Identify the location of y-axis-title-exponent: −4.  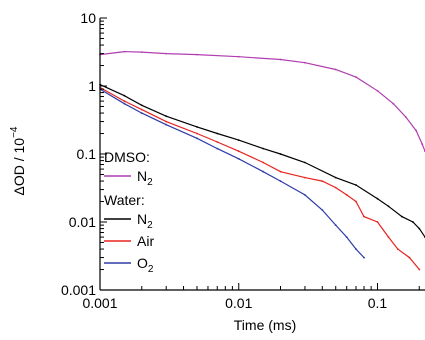
(14, 132).